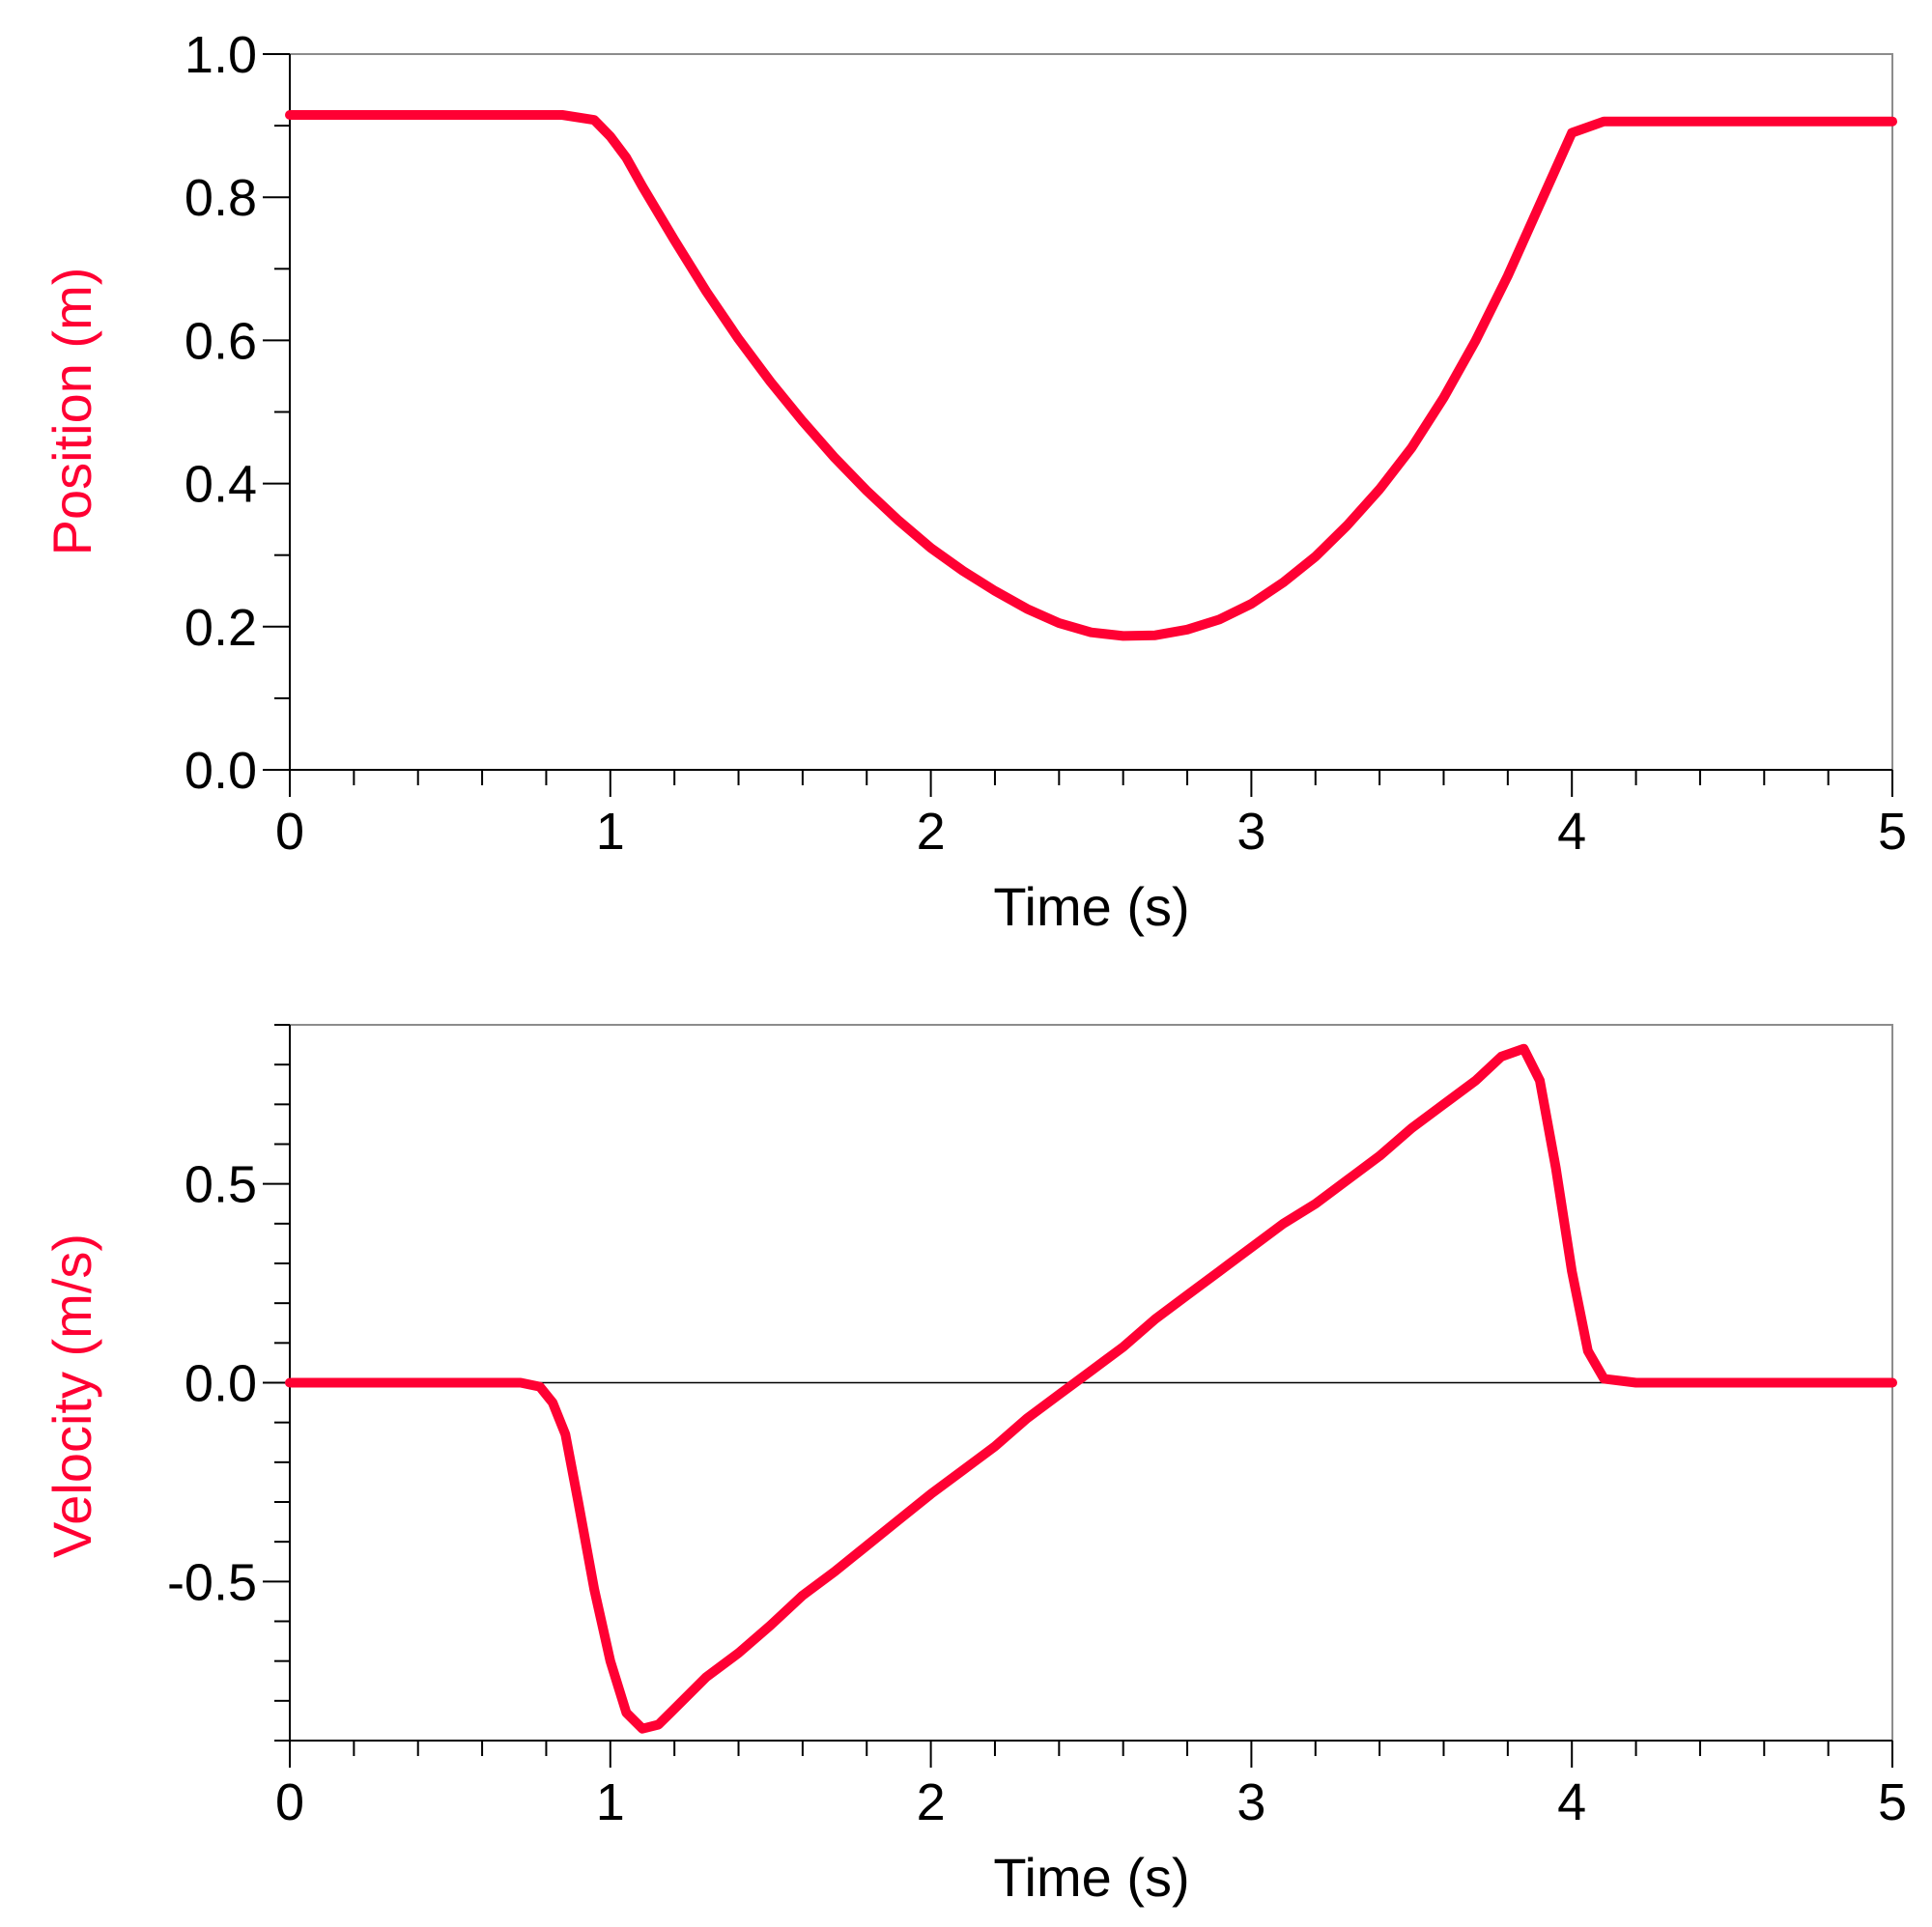 Image resolution: width=1932 pixels, height=1927 pixels. Describe the element at coordinates (221, 485) in the screenshot. I see `position-y-tick-label: 0.4` at that location.